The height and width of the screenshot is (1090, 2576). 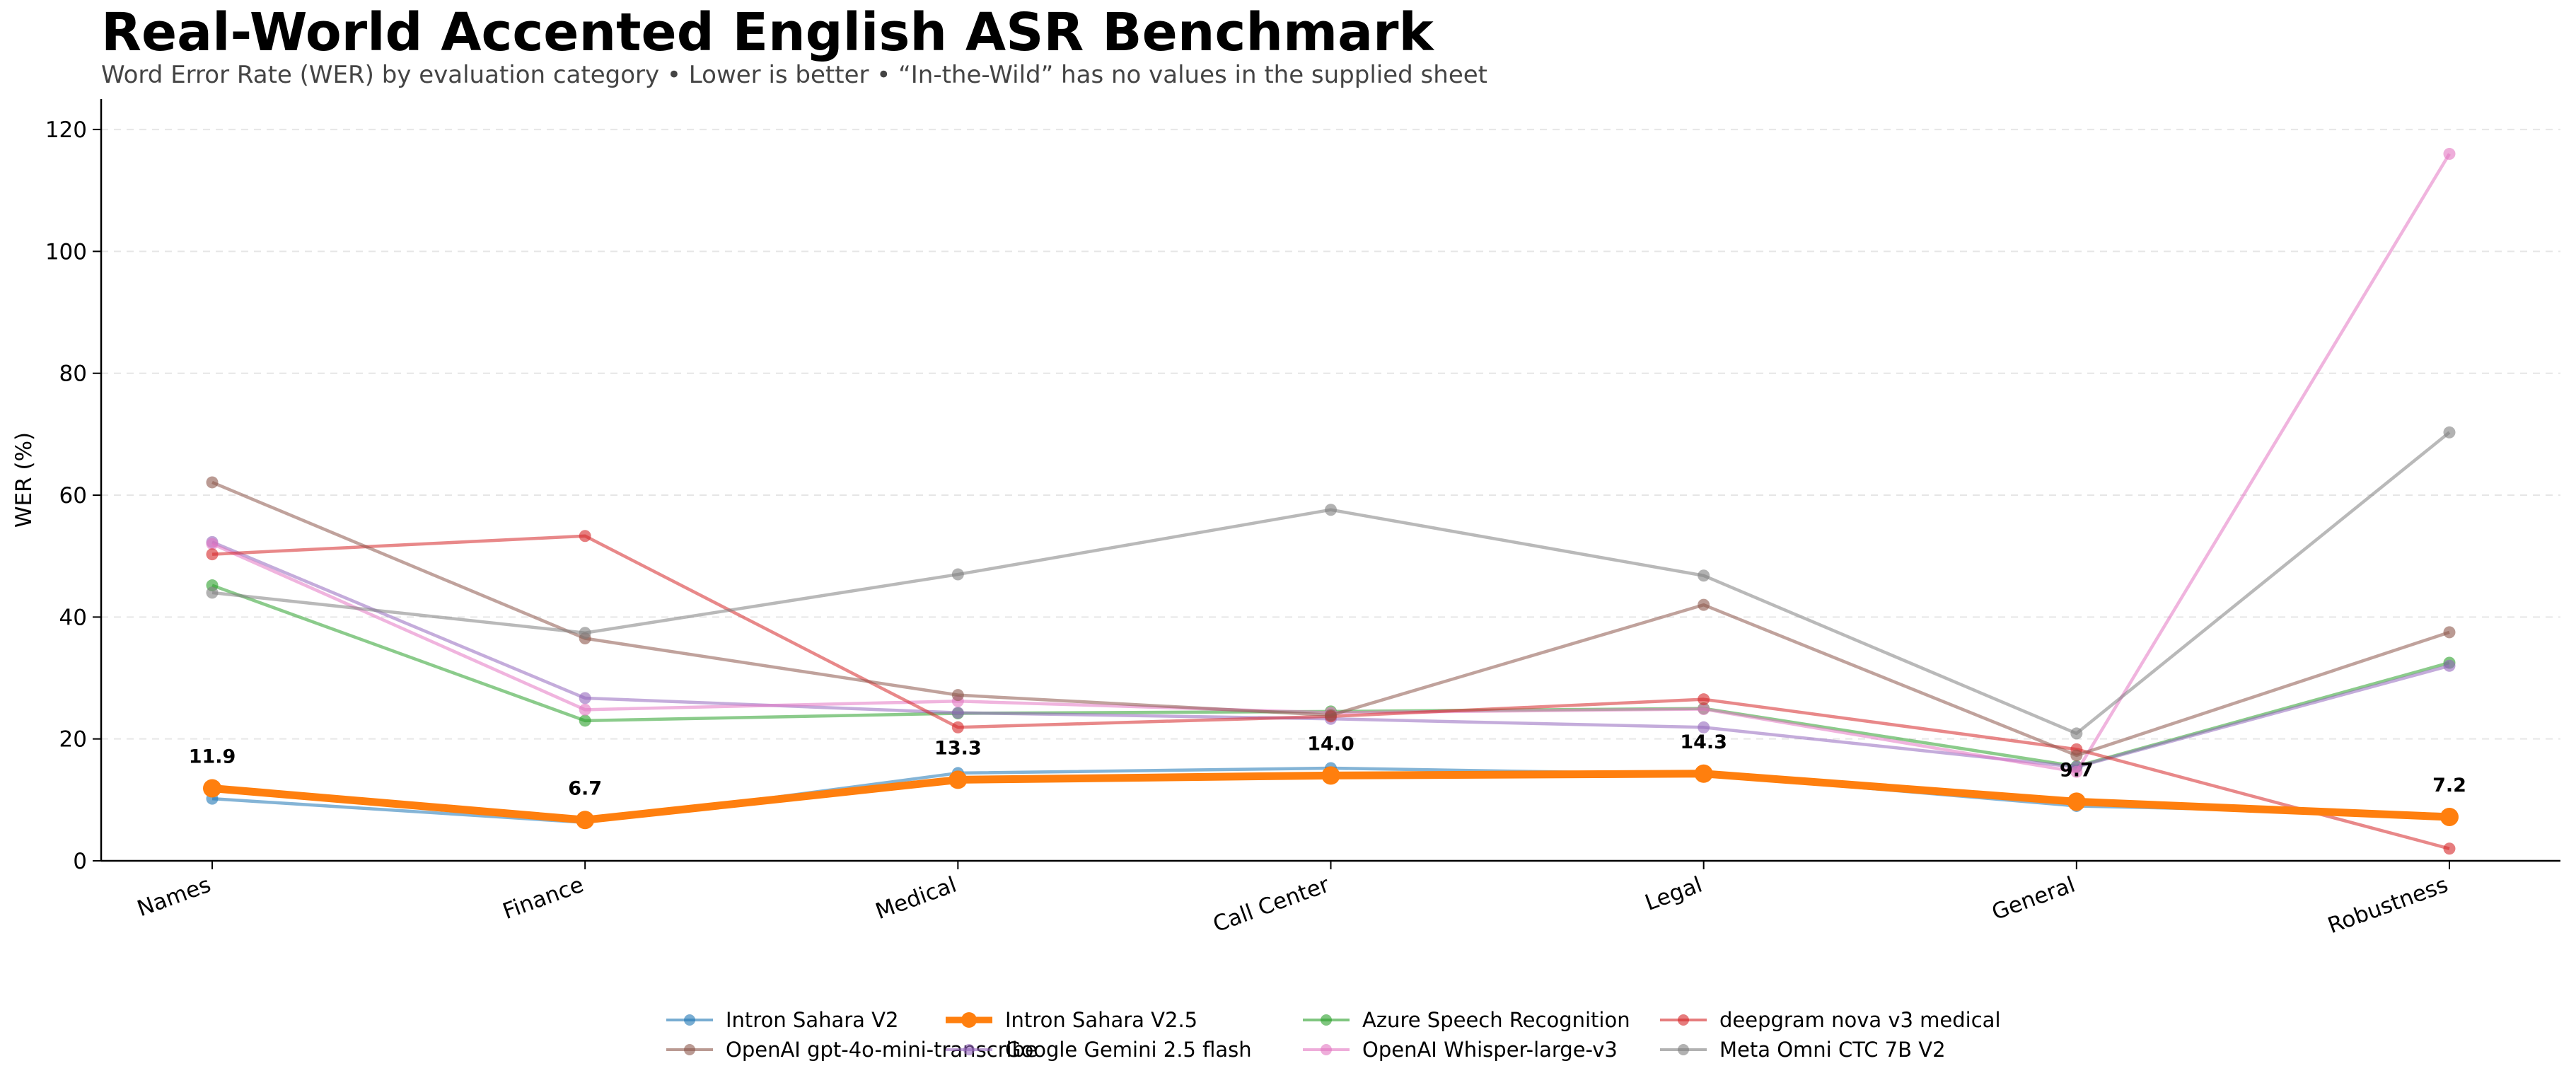 I want to click on x-tick-label: Robustness, so click(x=2387, y=905).